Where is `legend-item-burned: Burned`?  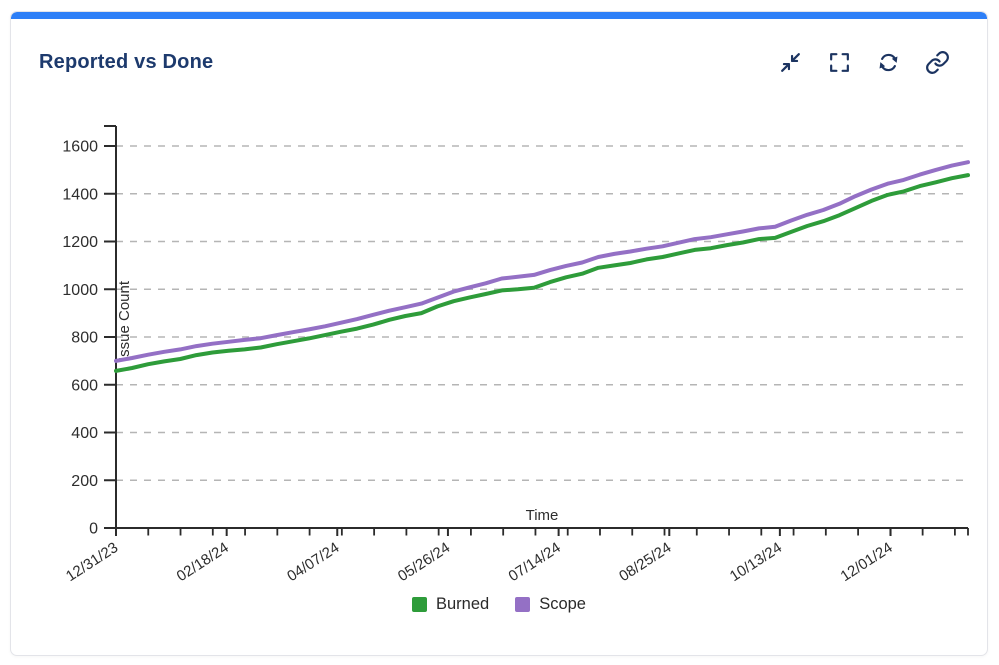 legend-item-burned: Burned is located at coordinates (450, 604).